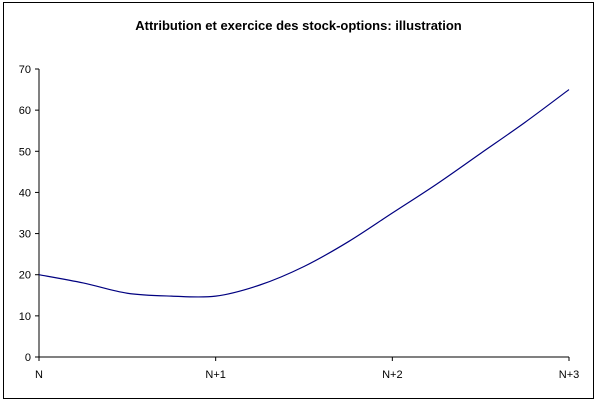 This screenshot has height=401, width=597. Describe the element at coordinates (25, 317) in the screenshot. I see `y-tick-label: 10` at that location.